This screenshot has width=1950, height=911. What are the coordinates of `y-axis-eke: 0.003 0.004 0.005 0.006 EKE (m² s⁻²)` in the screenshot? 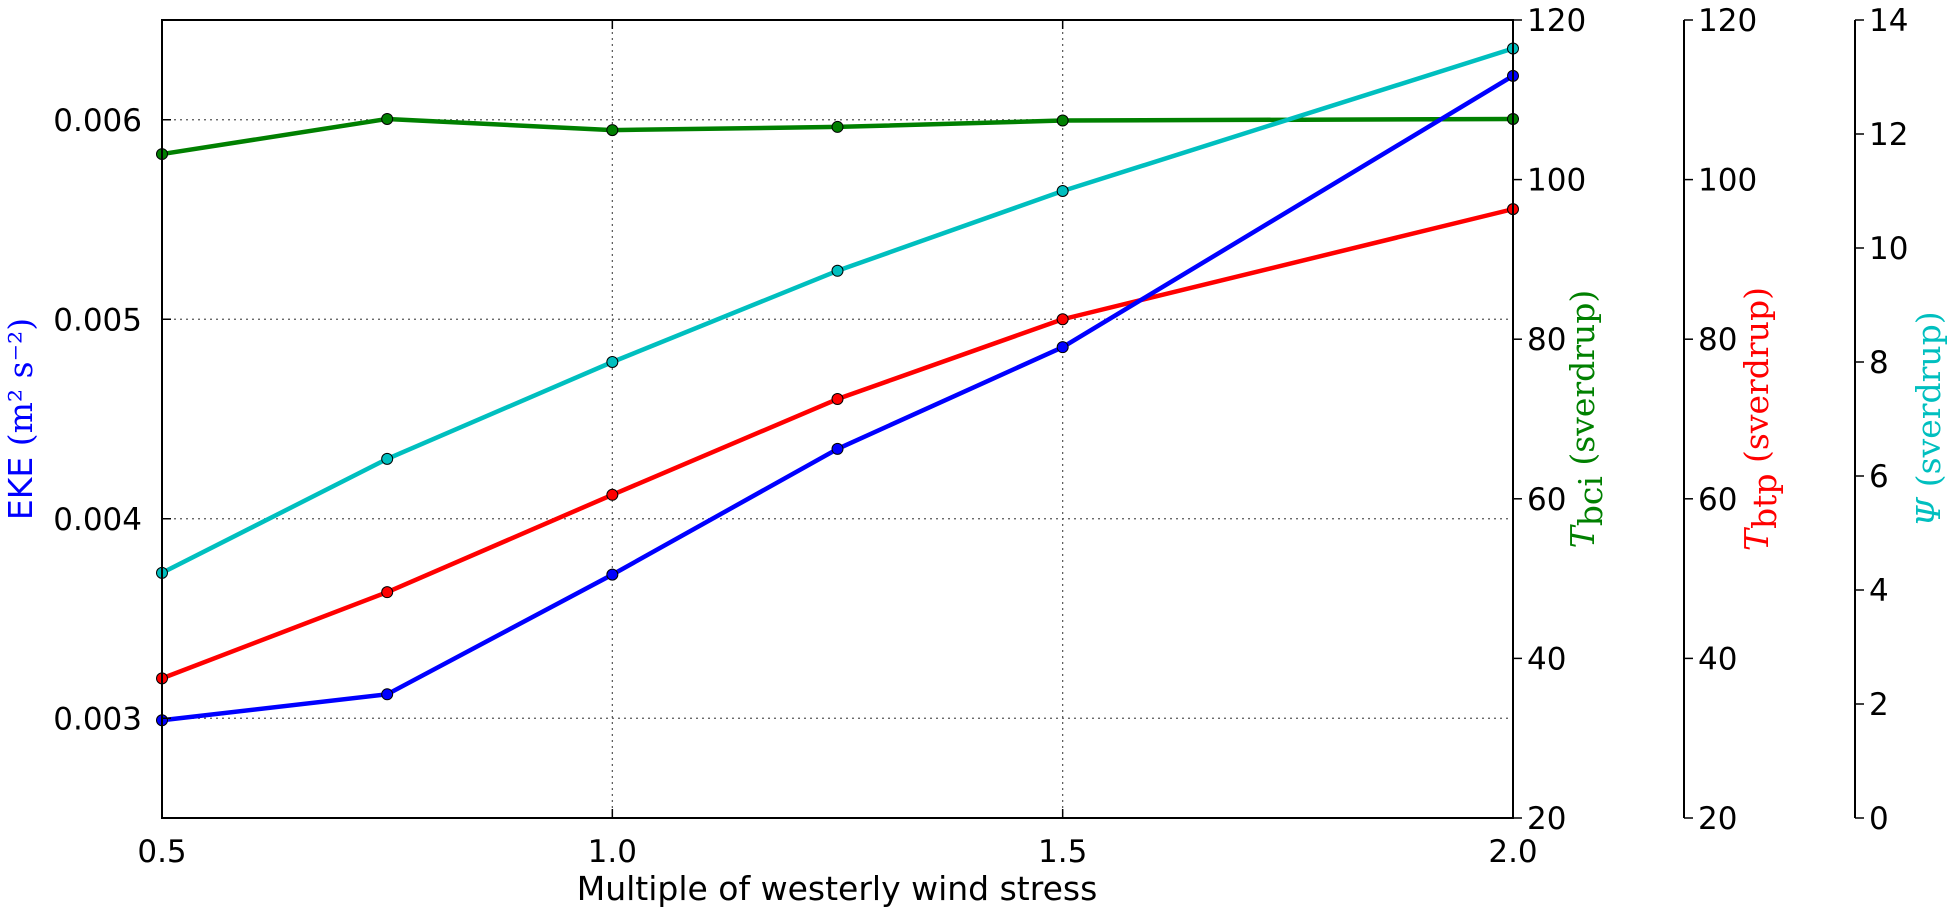 It's located at (86, 420).